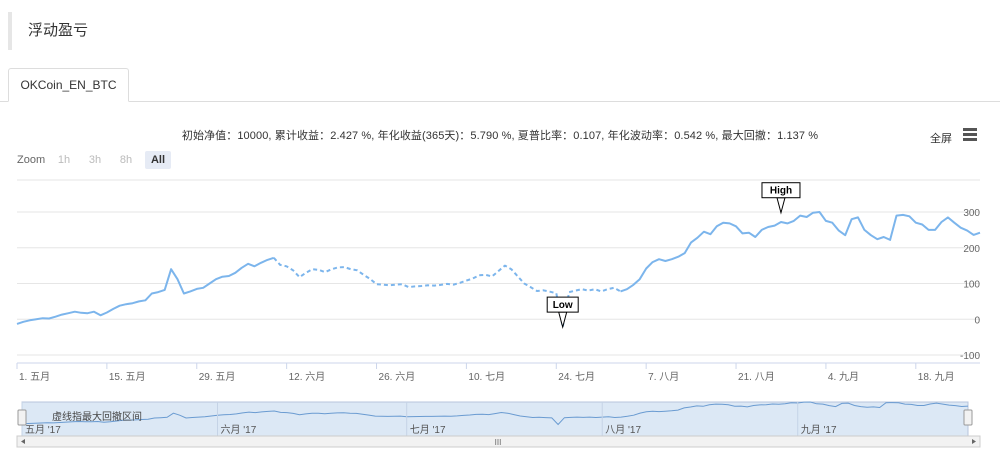 This screenshot has height=456, width=1000. Describe the element at coordinates (127, 377) in the screenshot. I see `x-tick-label: 15. 五月` at that location.